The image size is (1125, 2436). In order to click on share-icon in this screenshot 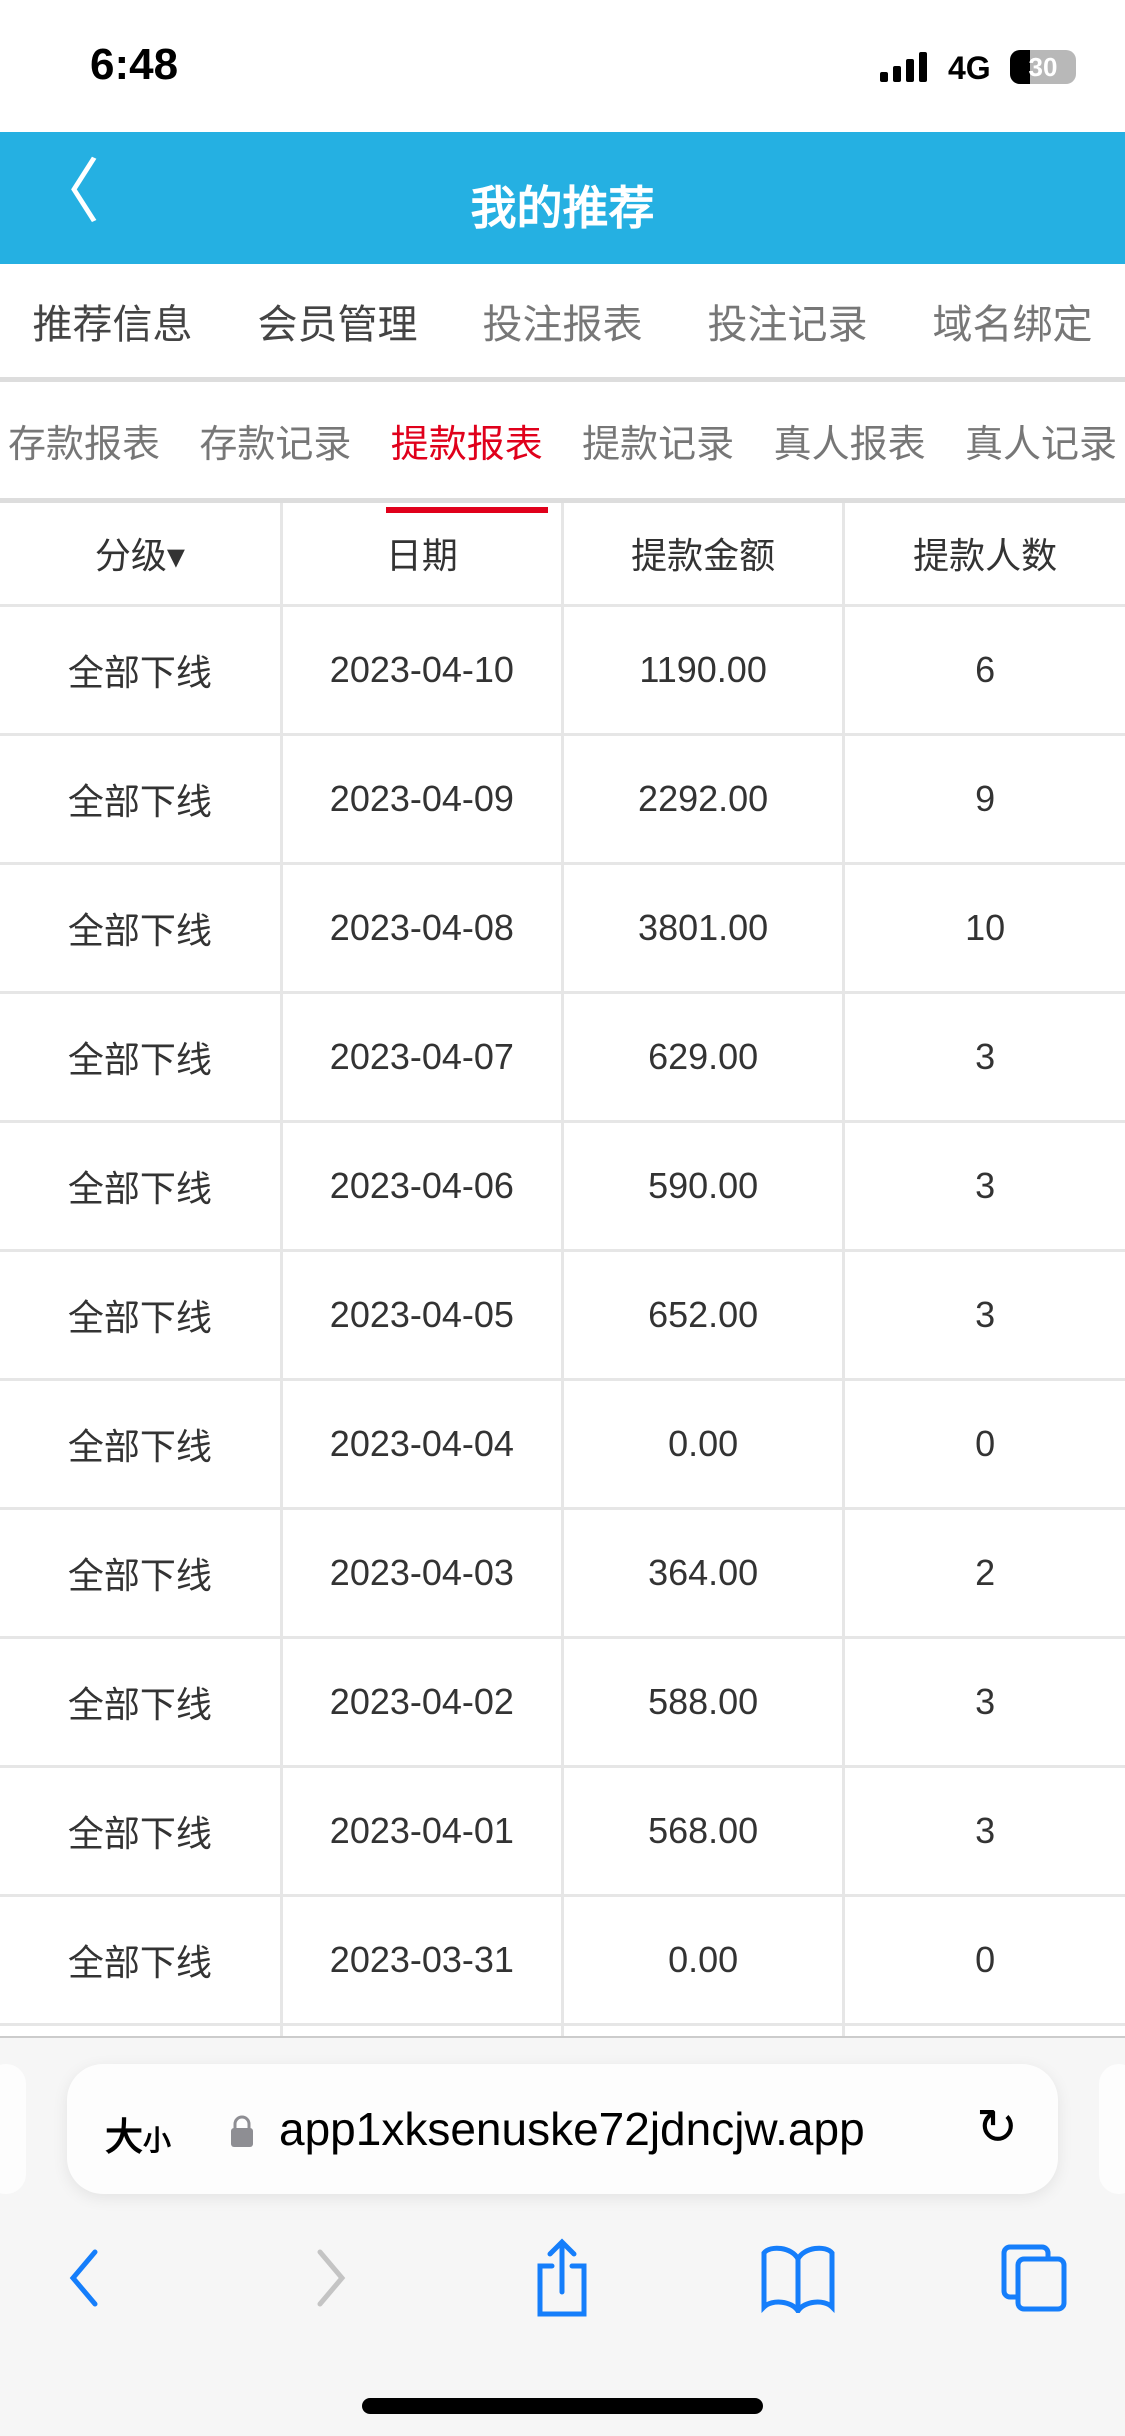, I will do `click(562, 2277)`.